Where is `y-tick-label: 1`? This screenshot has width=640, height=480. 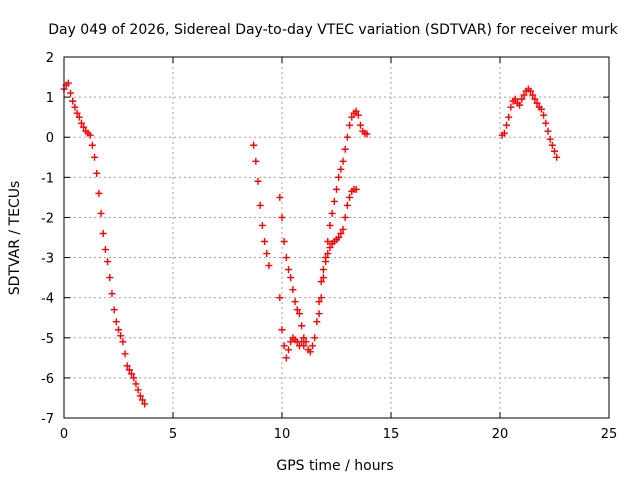 y-tick-label: 1 is located at coordinates (50, 98).